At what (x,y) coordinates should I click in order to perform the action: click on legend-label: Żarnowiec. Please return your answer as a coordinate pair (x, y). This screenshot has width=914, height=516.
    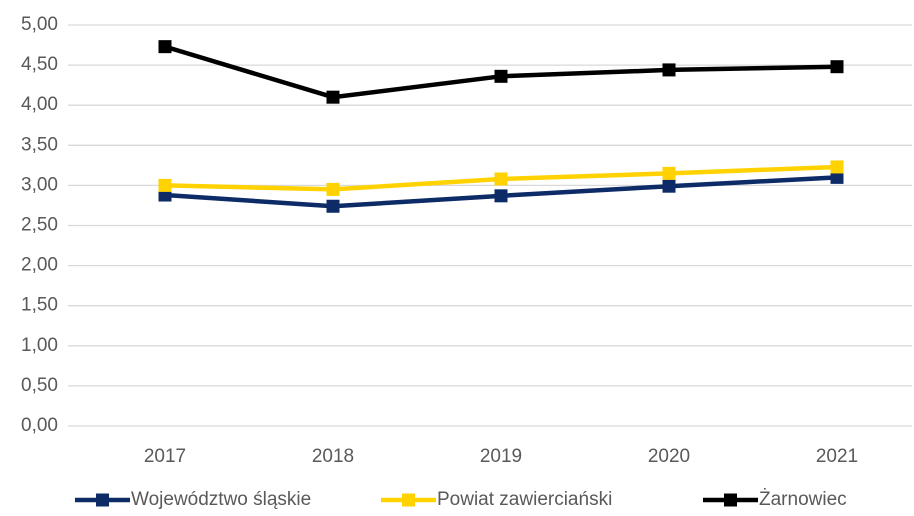
    Looking at the image, I should click on (803, 499).